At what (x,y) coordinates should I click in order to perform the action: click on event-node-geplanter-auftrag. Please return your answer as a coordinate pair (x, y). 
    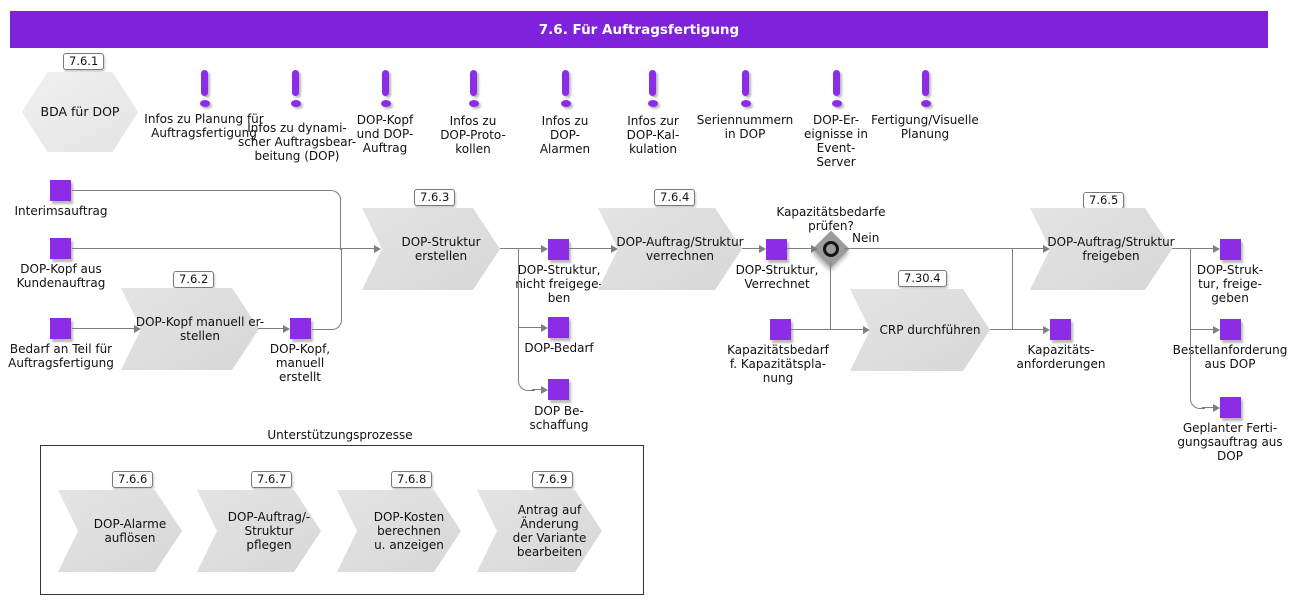
    Looking at the image, I should click on (1230, 407).